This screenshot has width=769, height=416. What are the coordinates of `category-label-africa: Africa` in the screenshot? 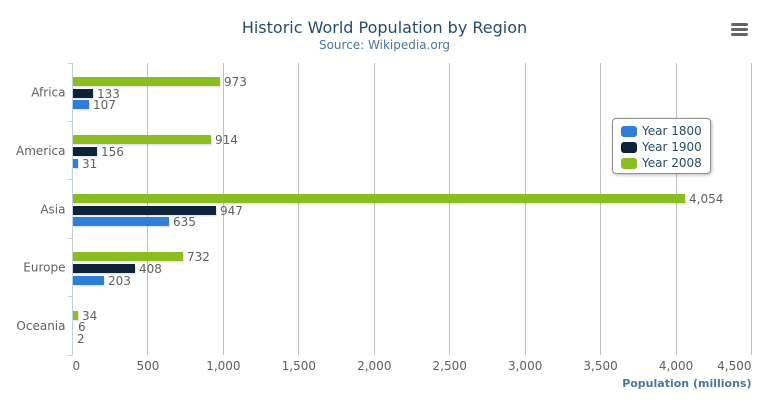 It's located at (48, 93).